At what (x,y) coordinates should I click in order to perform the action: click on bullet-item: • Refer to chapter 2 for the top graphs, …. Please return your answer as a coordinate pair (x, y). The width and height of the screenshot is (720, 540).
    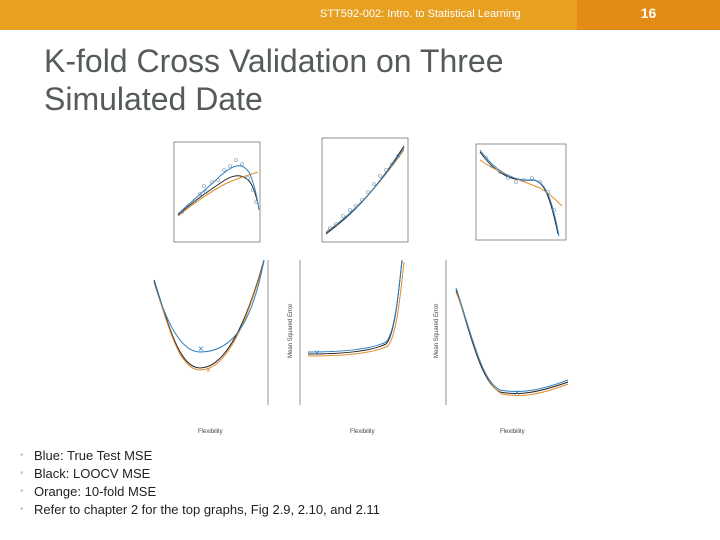
    Looking at the image, I should click on (200, 510).